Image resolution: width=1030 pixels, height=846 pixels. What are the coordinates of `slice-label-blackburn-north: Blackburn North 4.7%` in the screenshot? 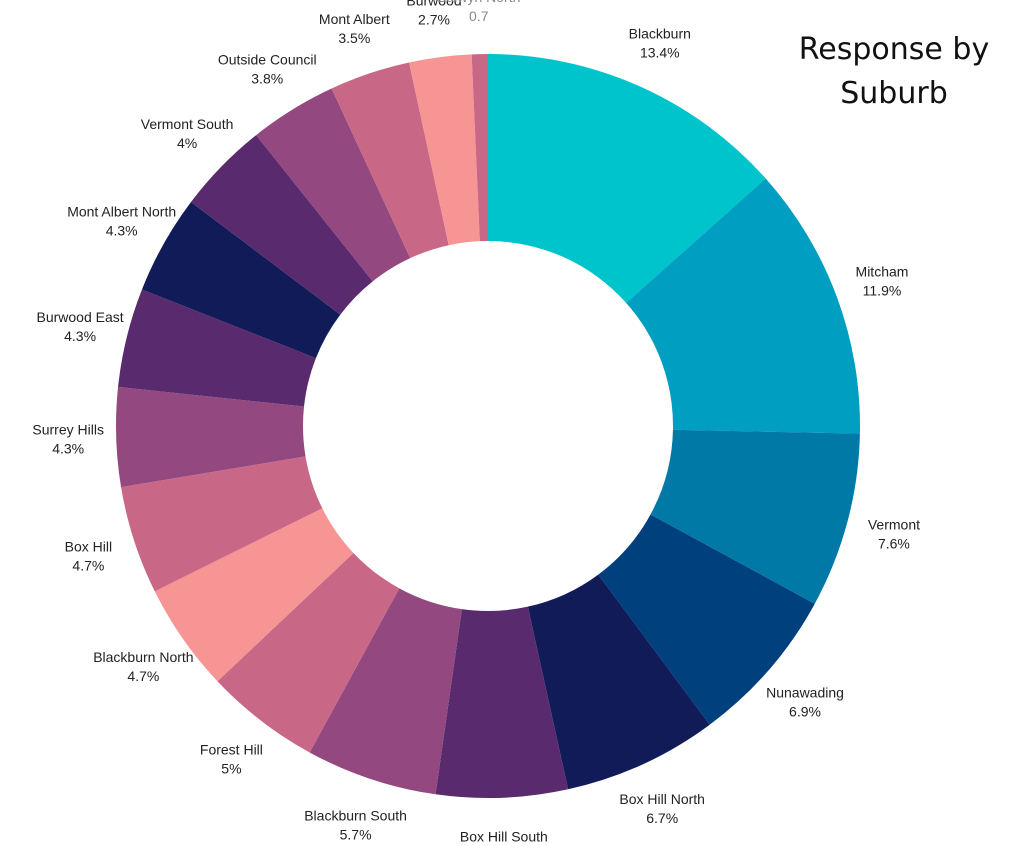 It's located at (143, 666).